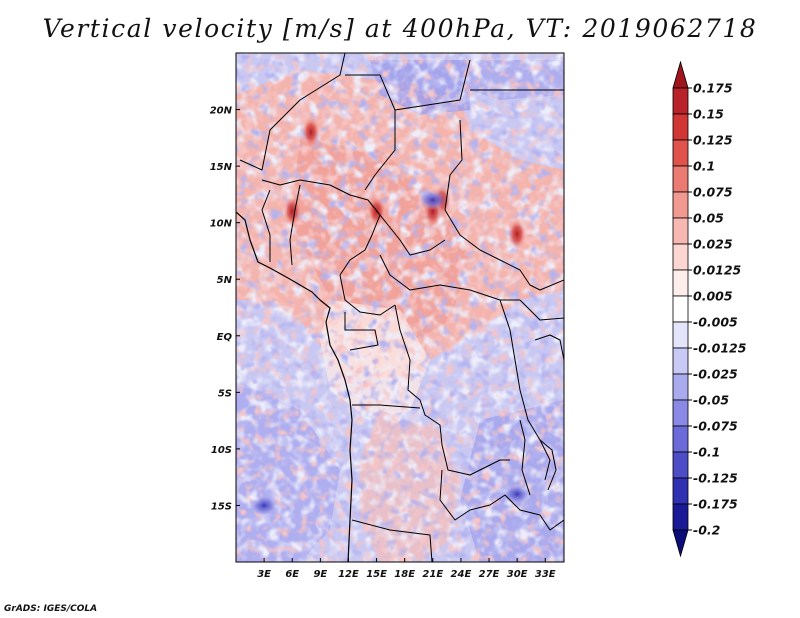 The image size is (800, 618). What do you see at coordinates (221, 506) in the screenshot?
I see `y-tick-label: 15S` at bounding box center [221, 506].